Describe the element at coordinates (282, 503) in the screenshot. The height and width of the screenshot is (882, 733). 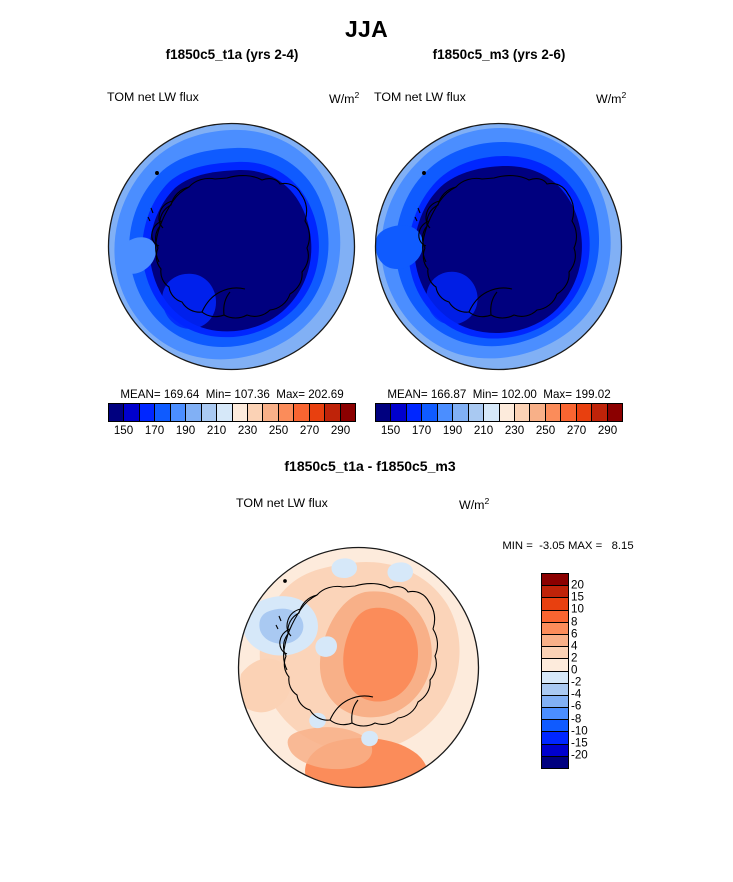
I see `field-label-diff: TOM net LW flux` at that location.